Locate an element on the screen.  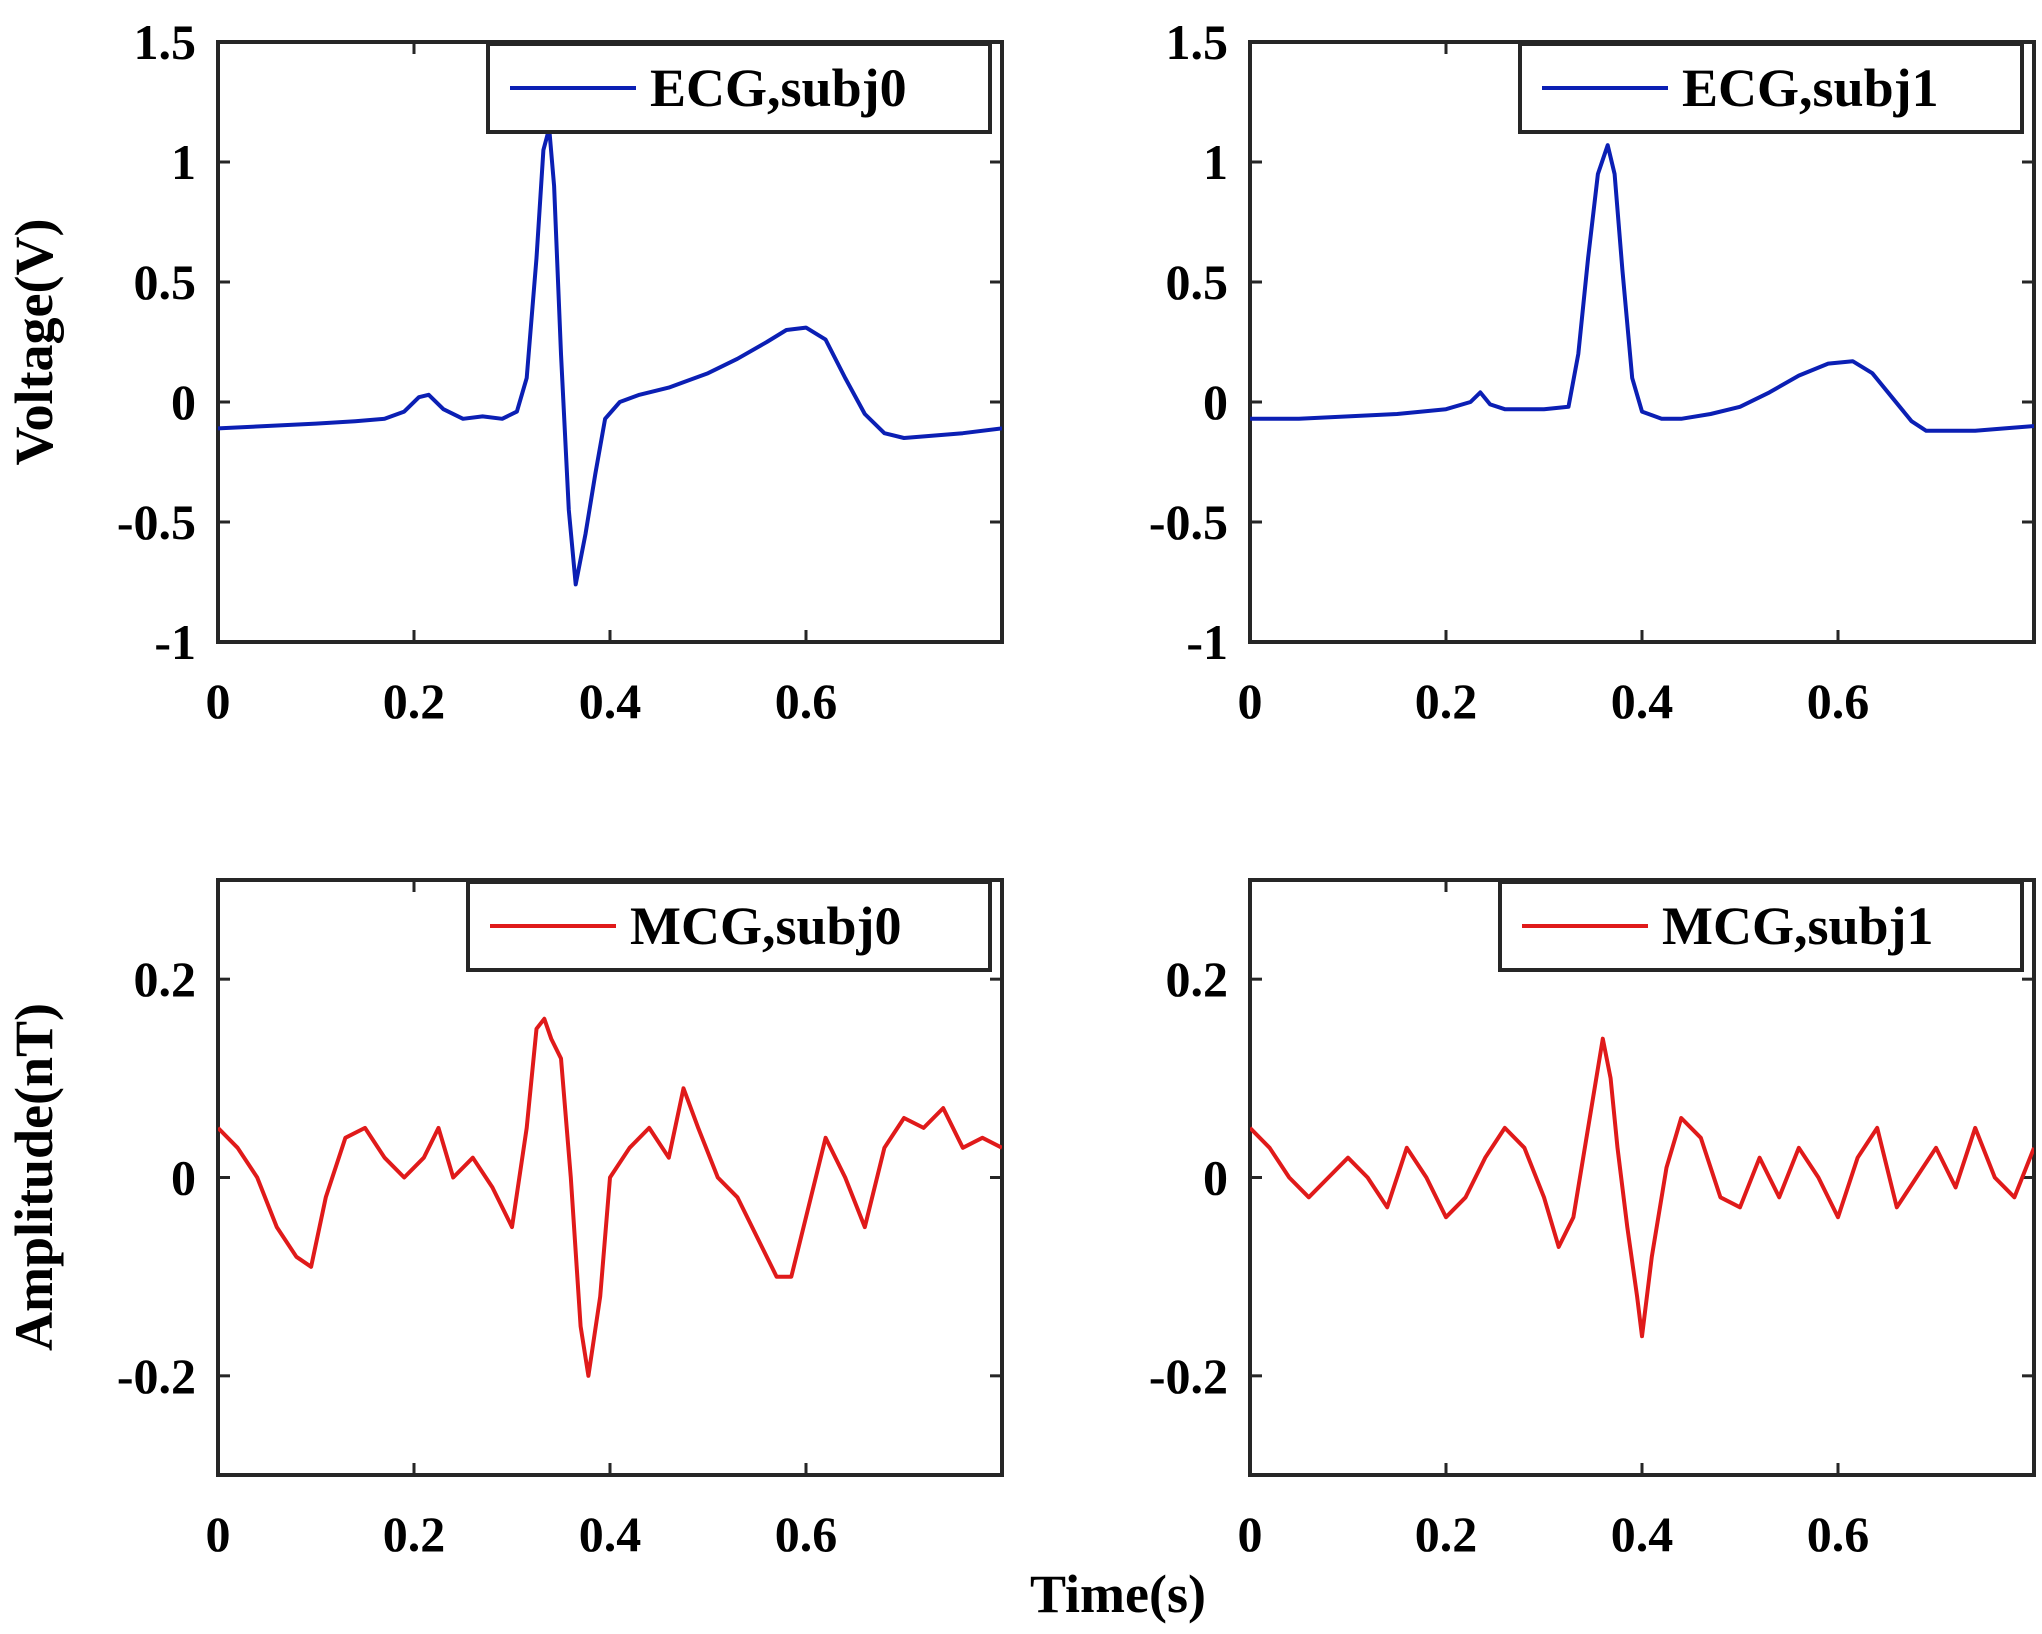
legend-label: MCG,subj1 is located at coordinates (1798, 926).